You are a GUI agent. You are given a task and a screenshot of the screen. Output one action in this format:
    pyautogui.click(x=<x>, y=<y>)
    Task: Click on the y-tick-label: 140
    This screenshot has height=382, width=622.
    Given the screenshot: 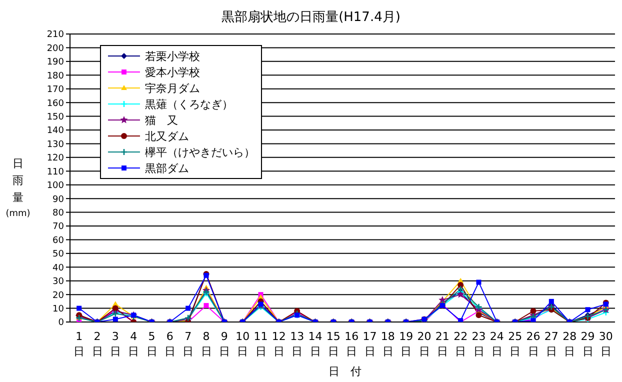 What is the action you would take?
    pyautogui.click(x=55, y=131)
    